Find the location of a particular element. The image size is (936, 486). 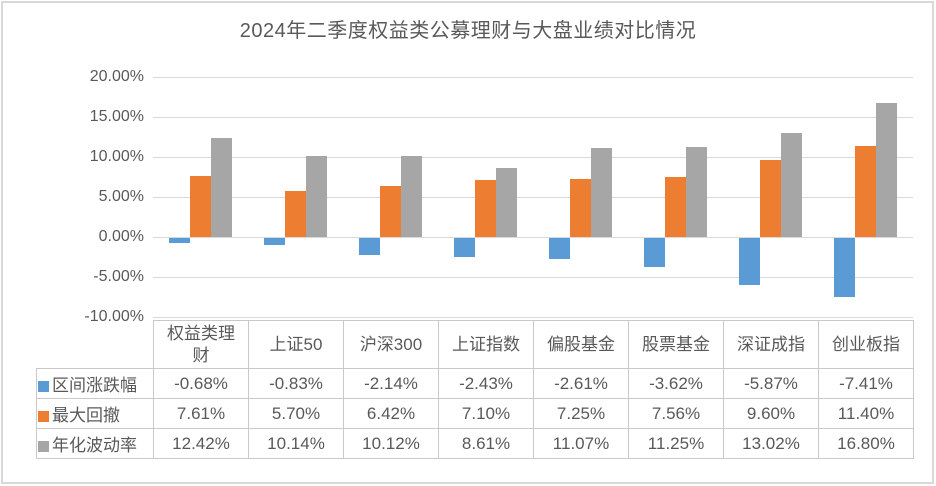

table-column-header: 股票基金 is located at coordinates (676, 344).